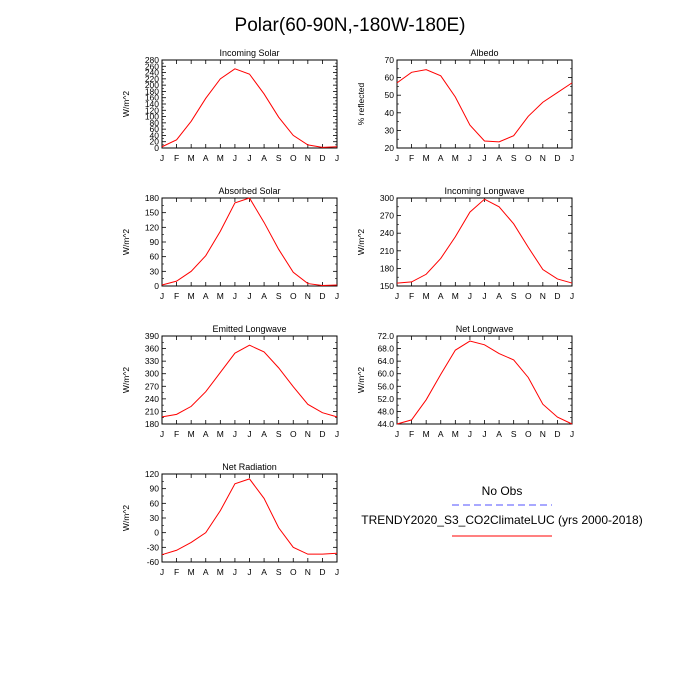 This screenshot has width=700, height=700. Describe the element at coordinates (155, 142) in the screenshot. I see `y-tick-label: 20` at that location.